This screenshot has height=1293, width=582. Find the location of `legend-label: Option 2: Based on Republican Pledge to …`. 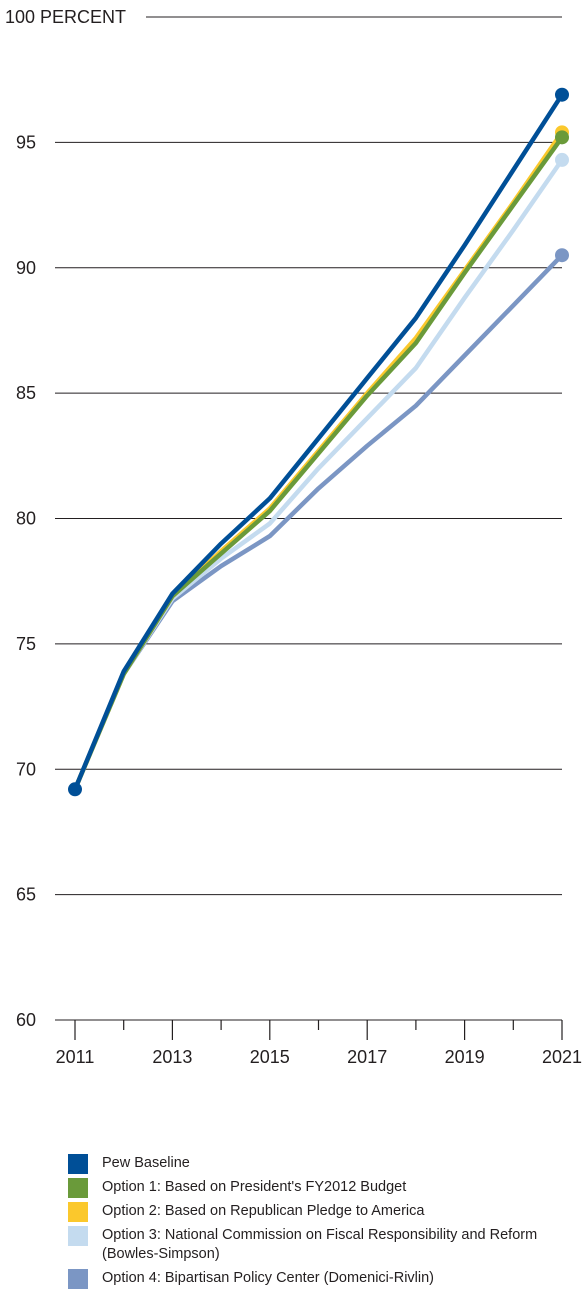

legend-label: Option 2: Based on Republican Pledge to … is located at coordinates (263, 1211).